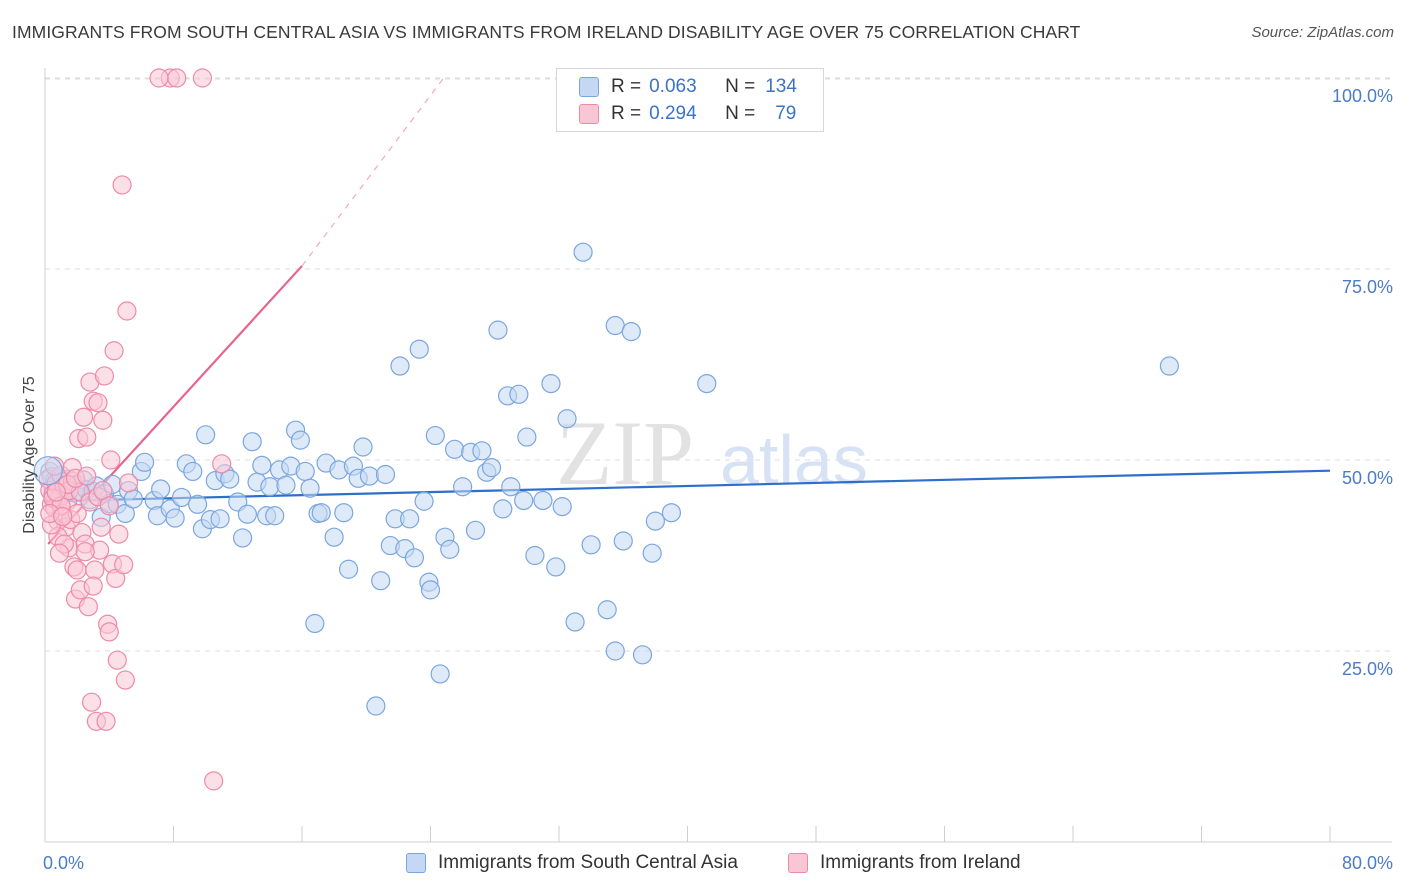 This screenshot has height=892, width=1406. What do you see at coordinates (673, 86) in the screenshot?
I see `legend-r-value: 0.063` at bounding box center [673, 86].